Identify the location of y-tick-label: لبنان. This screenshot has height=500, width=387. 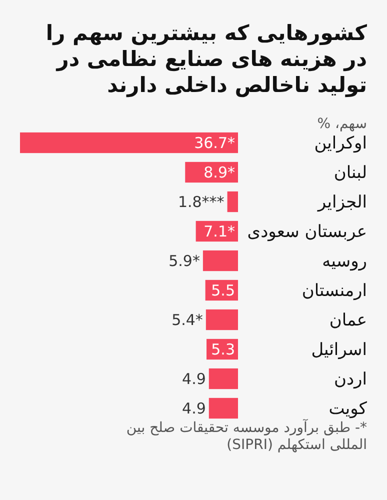
(350, 173).